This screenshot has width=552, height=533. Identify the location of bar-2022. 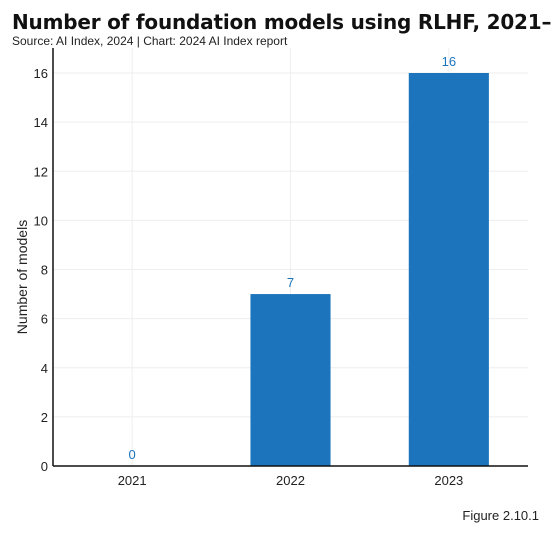
(290, 380).